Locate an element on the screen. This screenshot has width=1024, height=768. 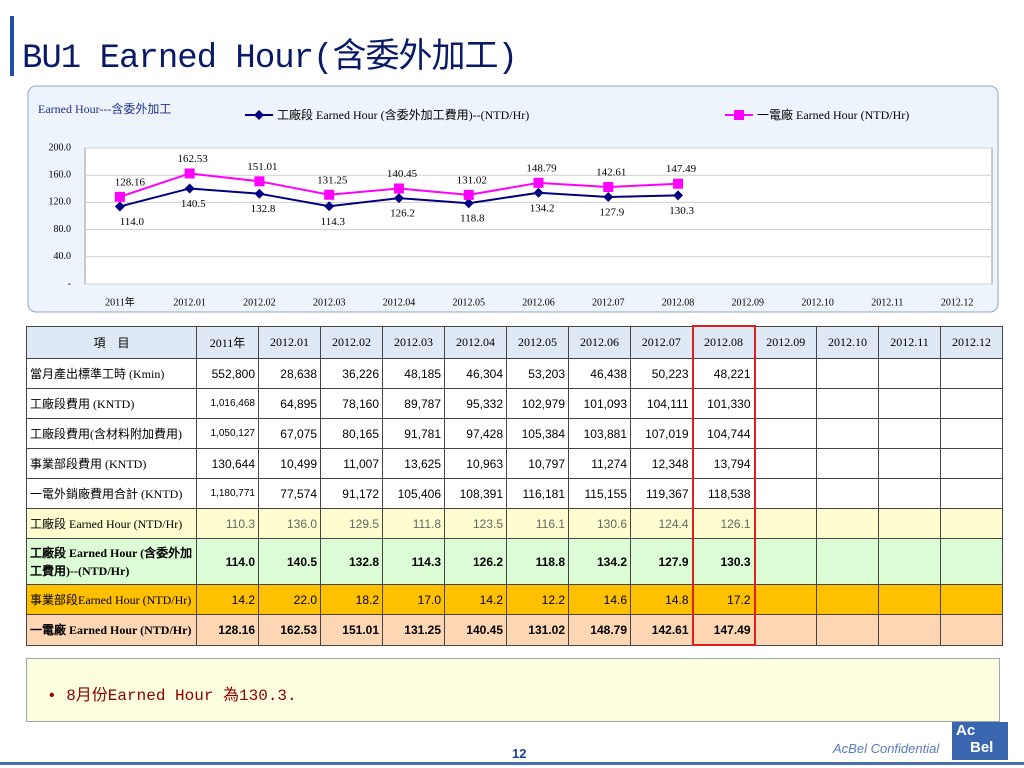
table-cell: 136.0 is located at coordinates (289, 523).